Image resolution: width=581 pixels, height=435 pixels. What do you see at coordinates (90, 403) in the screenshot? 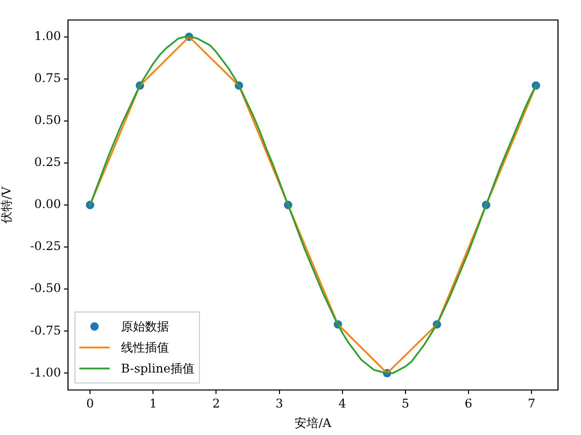
I see `x-tick-label: 0` at bounding box center [90, 403].